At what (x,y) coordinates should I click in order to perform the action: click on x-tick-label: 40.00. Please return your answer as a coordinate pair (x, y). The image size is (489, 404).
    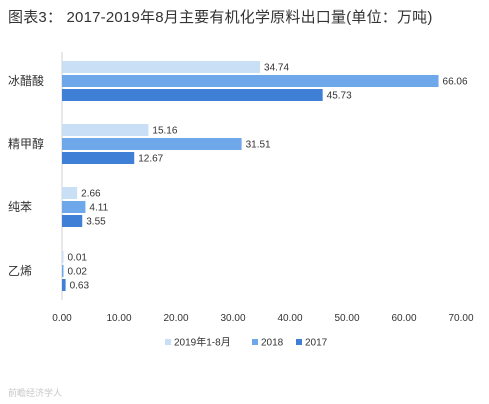
    Looking at the image, I should click on (289, 318).